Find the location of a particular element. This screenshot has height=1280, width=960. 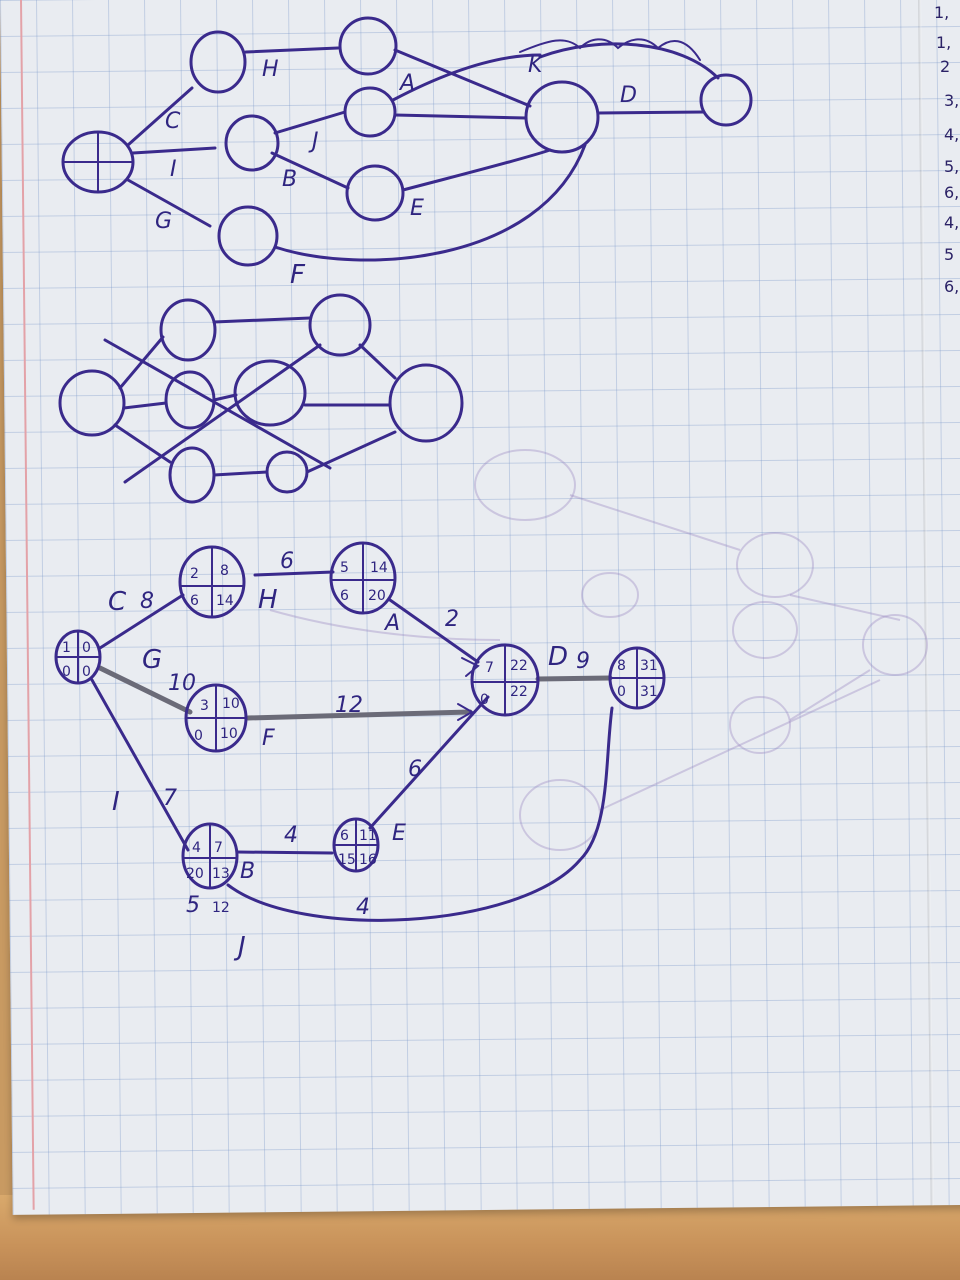

extra-value-12: 12 is located at coordinates (221, 908).